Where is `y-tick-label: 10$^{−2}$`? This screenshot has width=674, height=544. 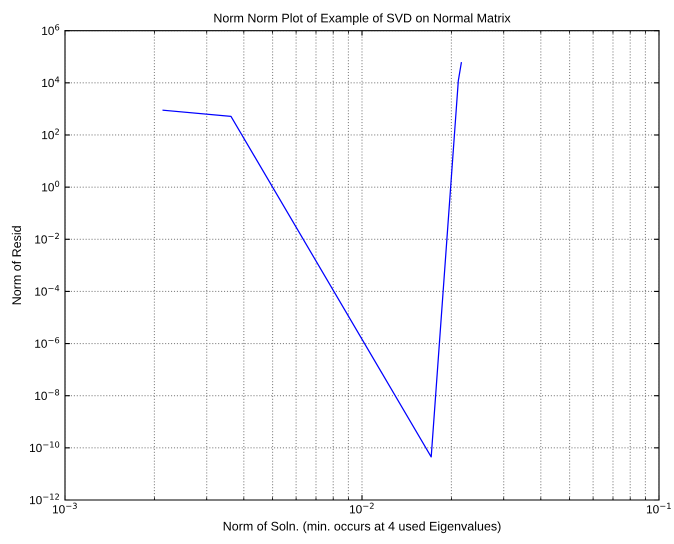 y-tick-label: 10$^{−2}$ is located at coordinates (47, 238).